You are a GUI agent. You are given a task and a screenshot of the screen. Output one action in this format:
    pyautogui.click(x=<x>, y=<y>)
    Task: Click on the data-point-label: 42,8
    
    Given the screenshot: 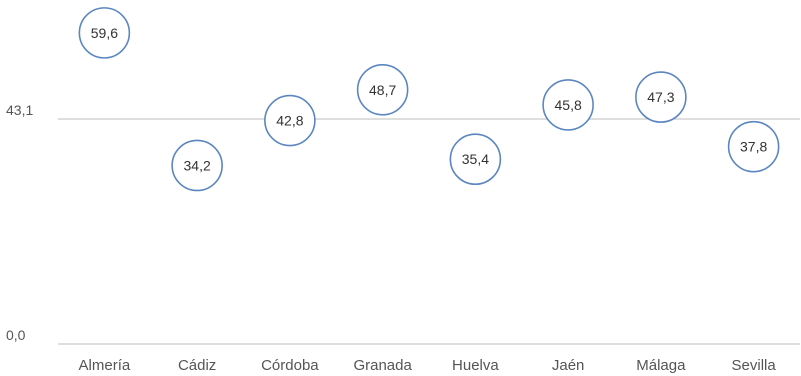 What is the action you would take?
    pyautogui.click(x=289, y=121)
    